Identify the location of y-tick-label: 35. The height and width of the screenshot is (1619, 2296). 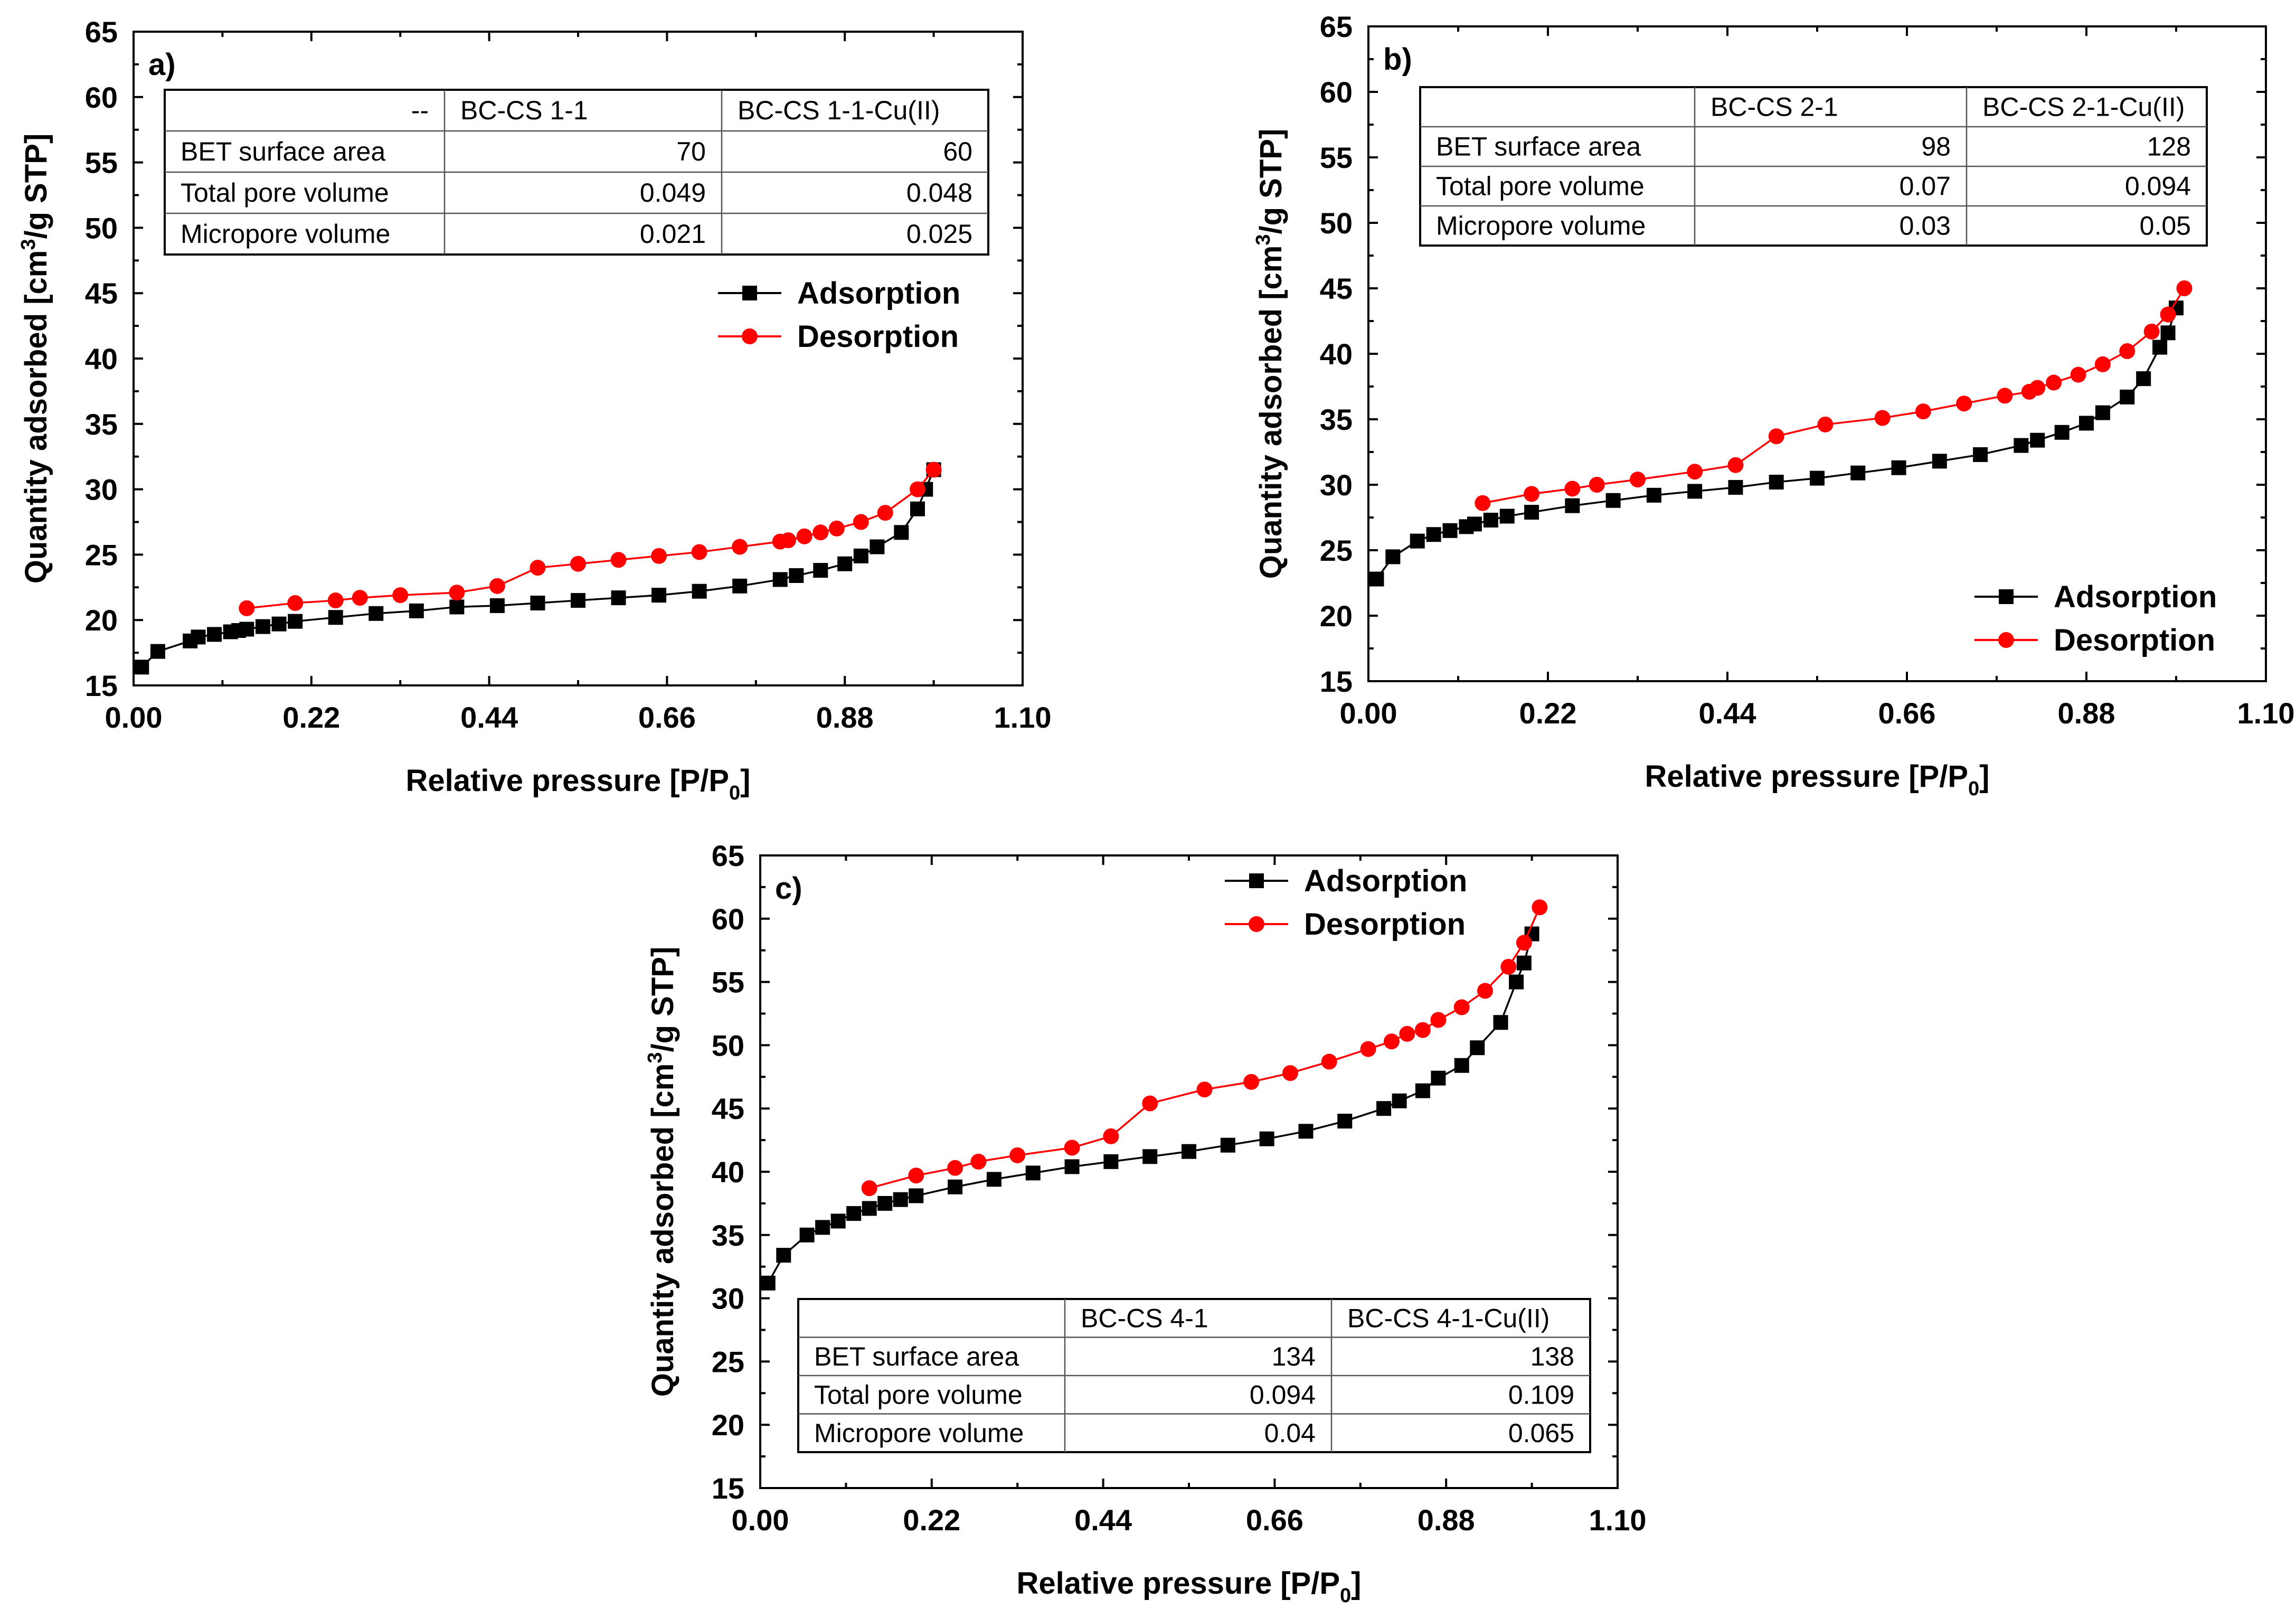
(101, 425).